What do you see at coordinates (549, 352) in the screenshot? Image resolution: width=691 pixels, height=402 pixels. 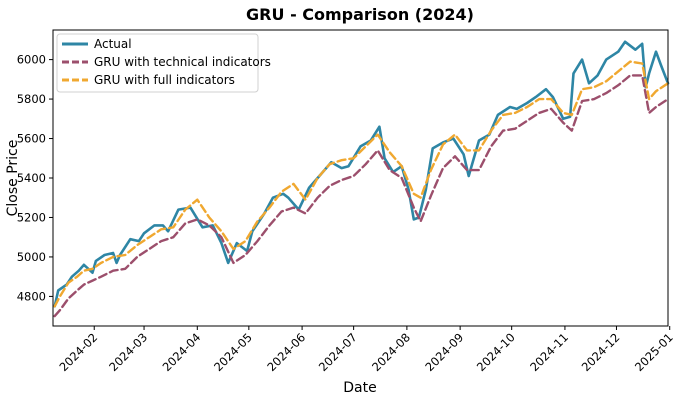 I see `x-tick-label: 2024-11` at bounding box center [549, 352].